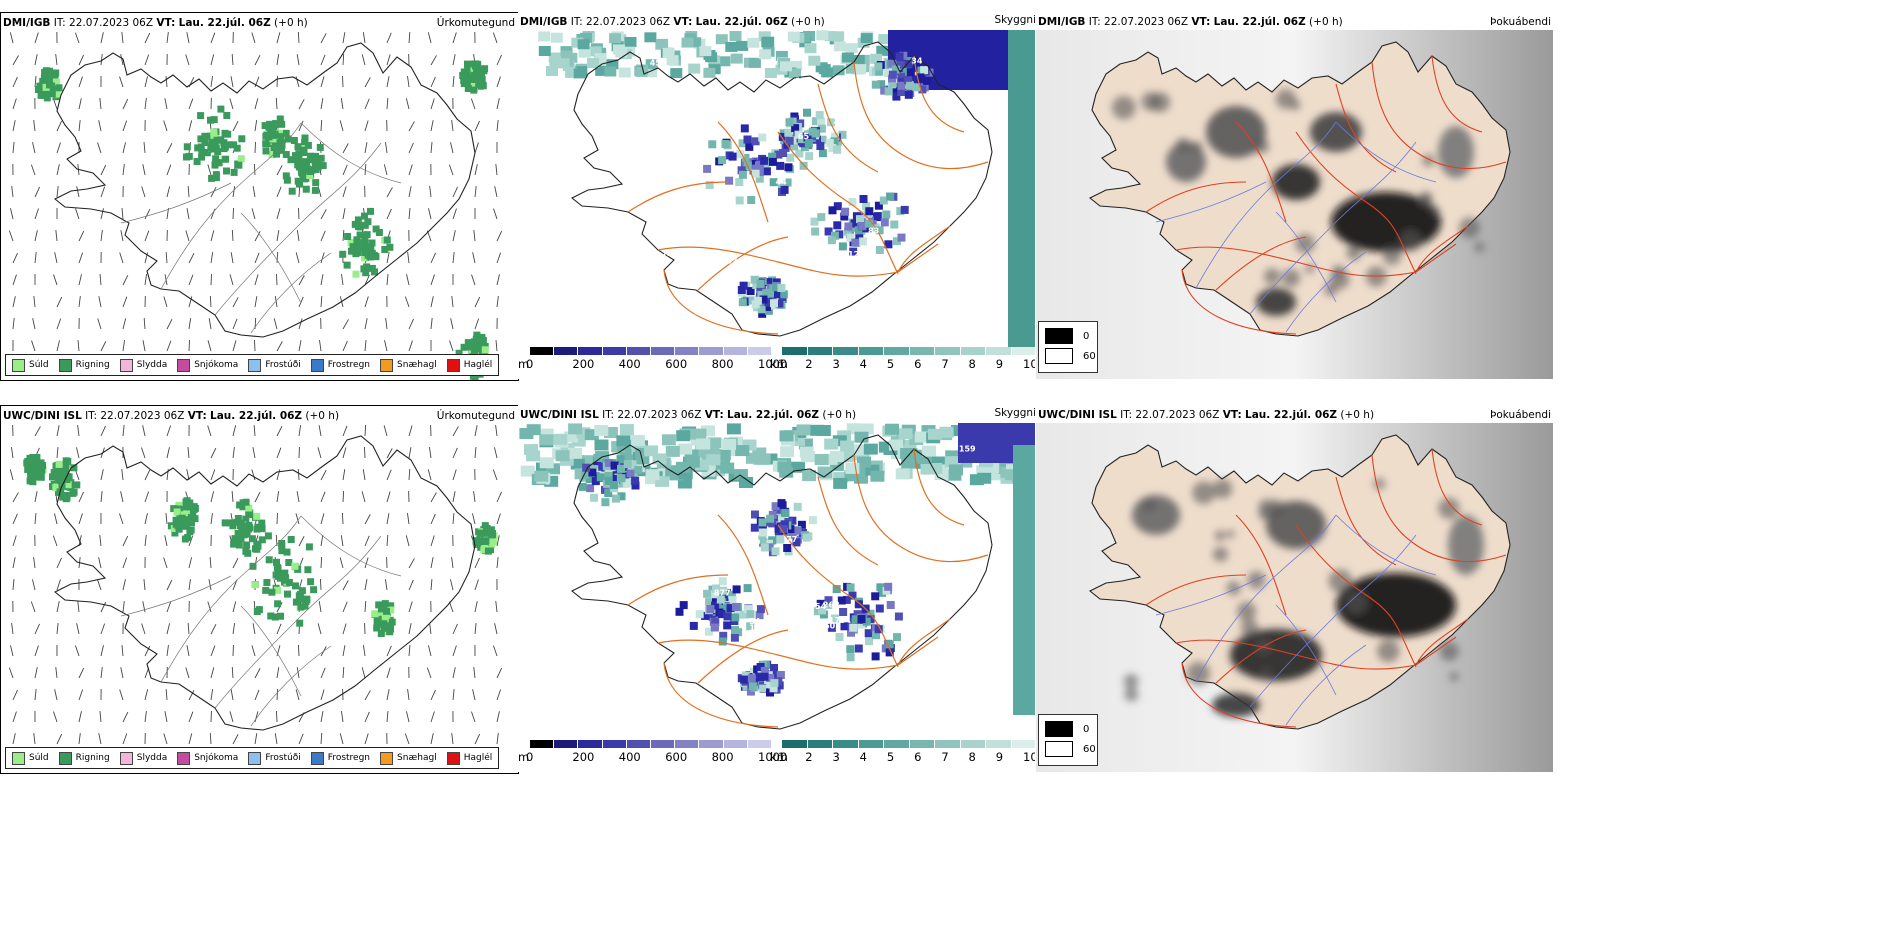  Describe the element at coordinates (727, 197) in the screenshot. I see `visibility-value-label: 62` at that location.